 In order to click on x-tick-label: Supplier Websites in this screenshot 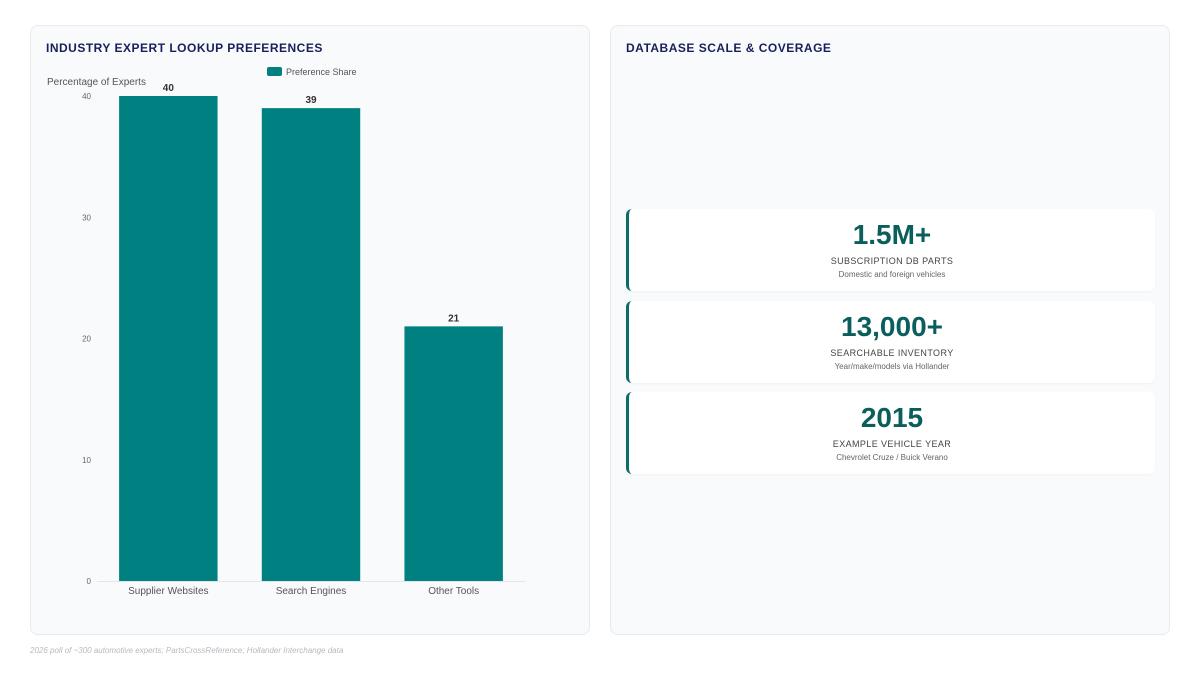, I will do `click(168, 591)`.